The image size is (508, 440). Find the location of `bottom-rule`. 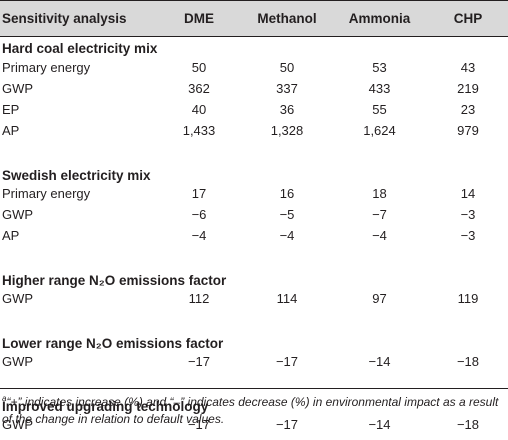

bottom-rule is located at coordinates (254, 388).